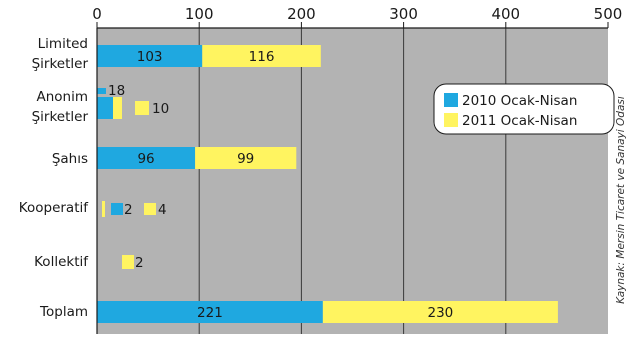 The width and height of the screenshot is (632, 338). I want to click on legend-box, so click(524, 109).